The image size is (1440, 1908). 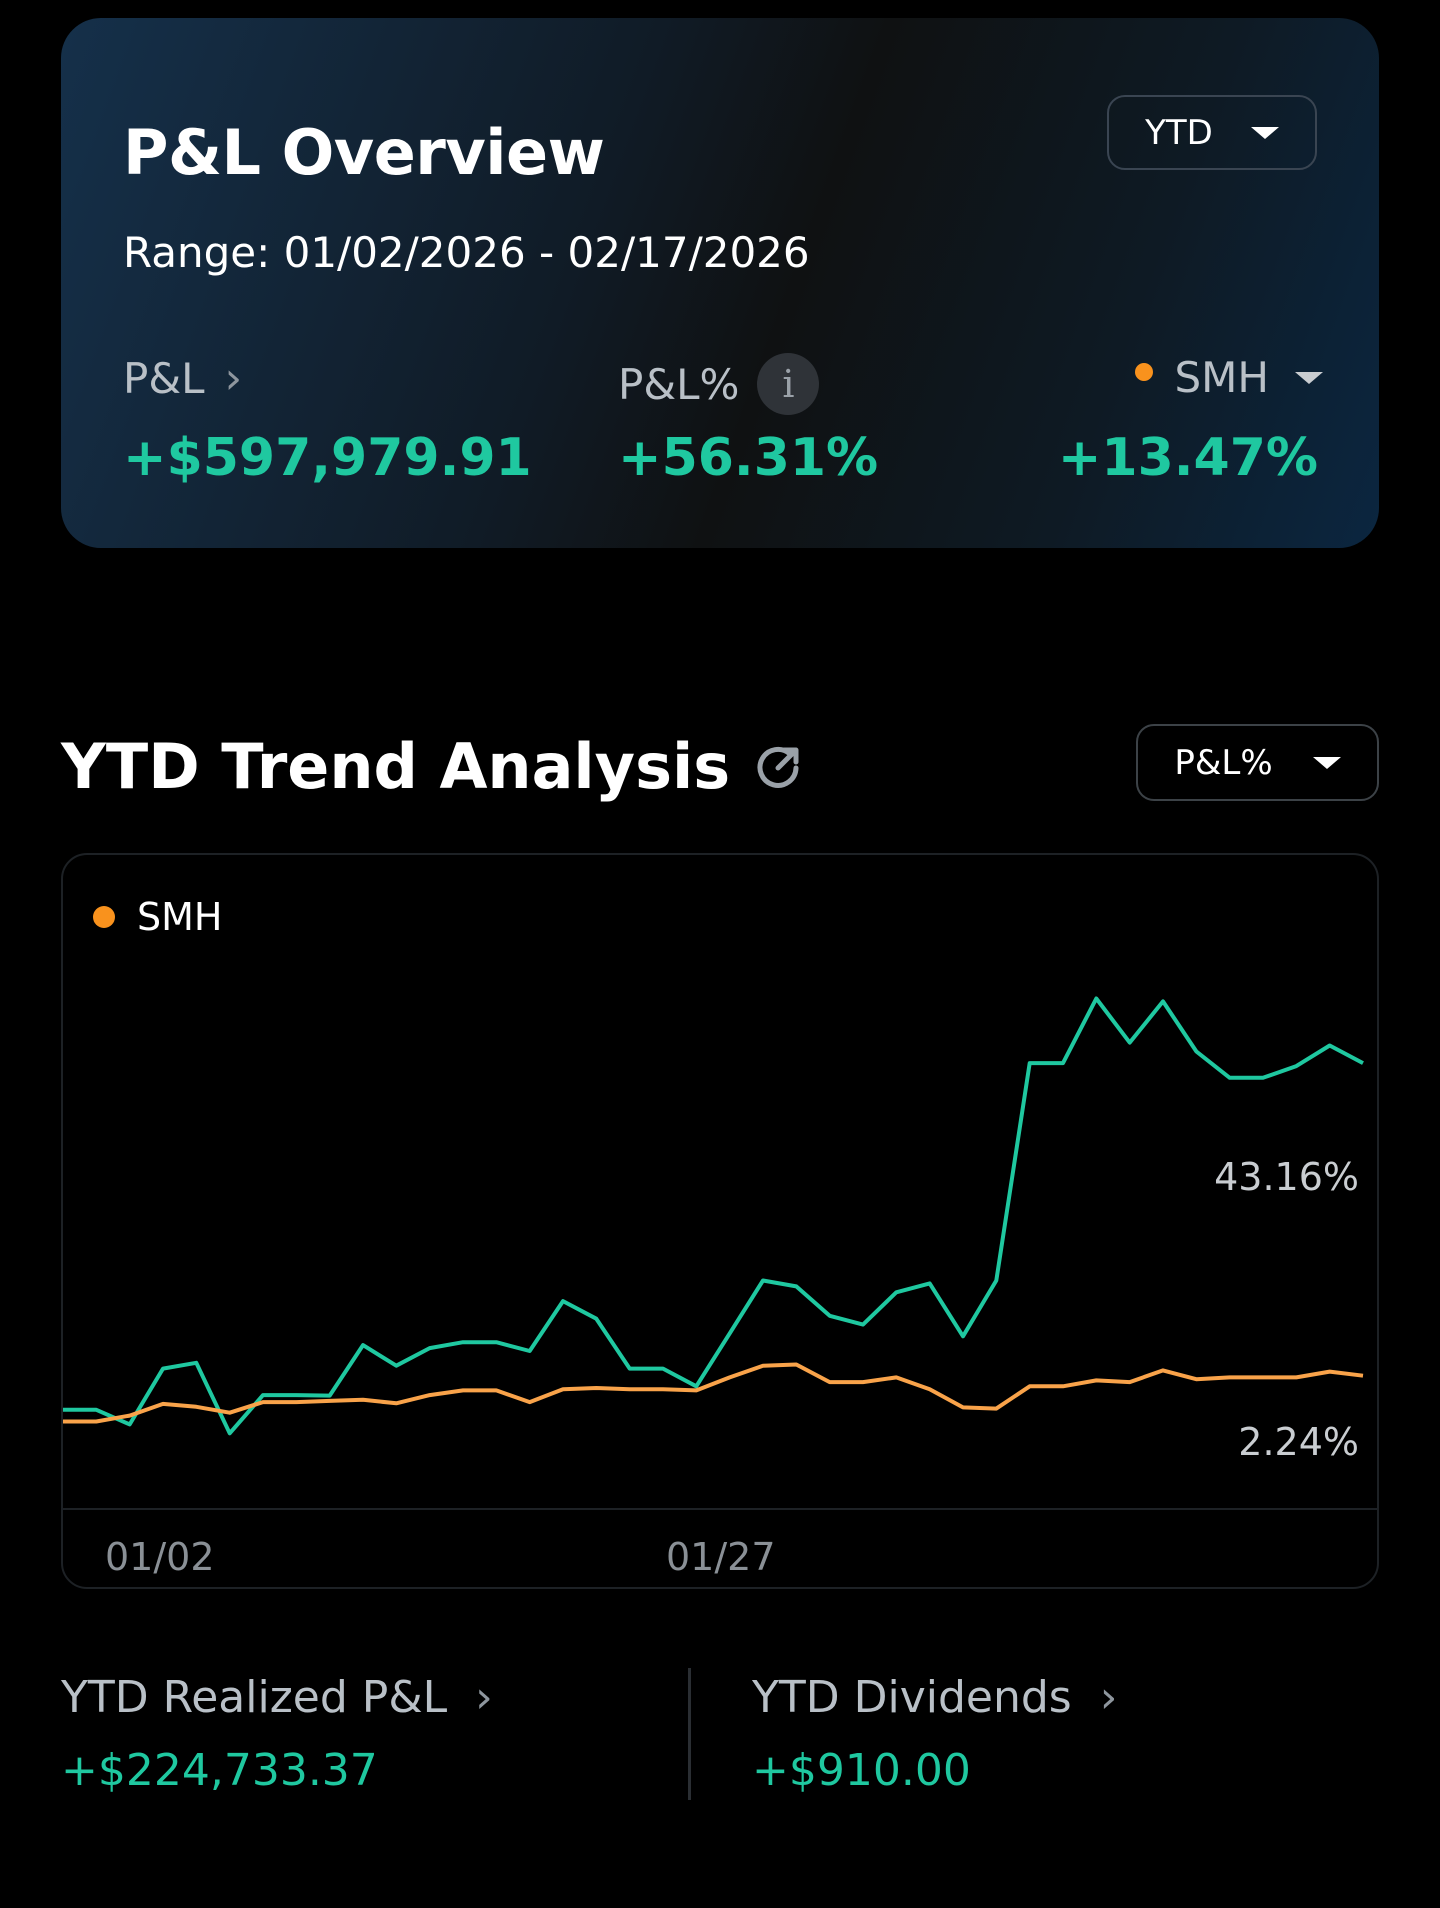 I want to click on card-title: P&L Overview, so click(x=364, y=152).